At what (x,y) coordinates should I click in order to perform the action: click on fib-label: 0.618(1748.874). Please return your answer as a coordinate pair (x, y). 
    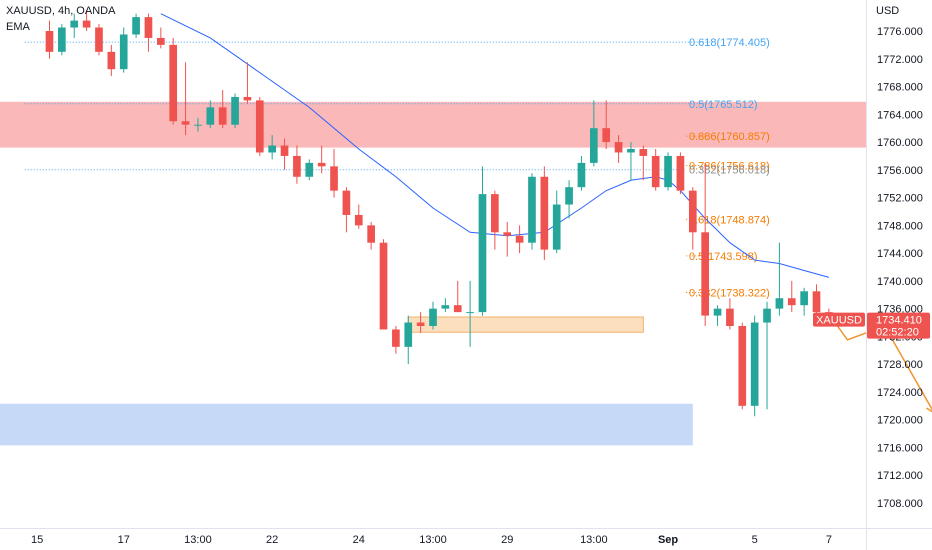
    Looking at the image, I should click on (729, 220).